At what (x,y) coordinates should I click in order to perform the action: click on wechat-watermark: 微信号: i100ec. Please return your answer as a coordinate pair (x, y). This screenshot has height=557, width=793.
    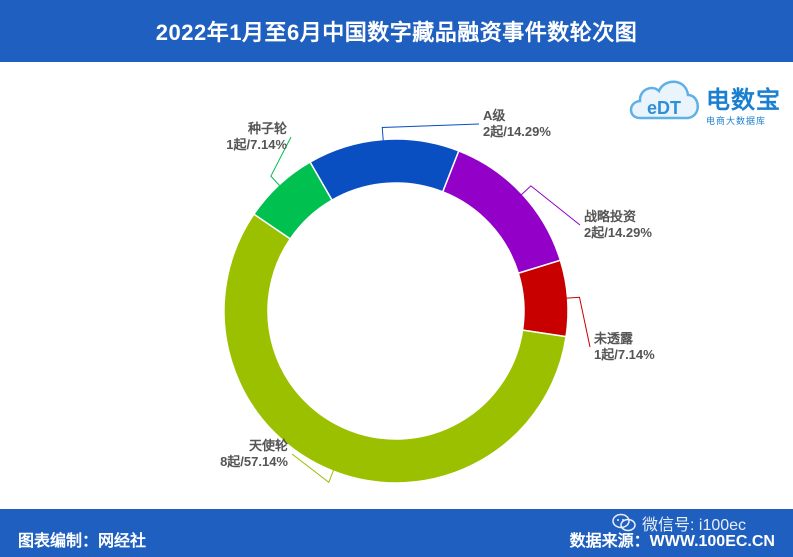
    Looking at the image, I should click on (679, 523).